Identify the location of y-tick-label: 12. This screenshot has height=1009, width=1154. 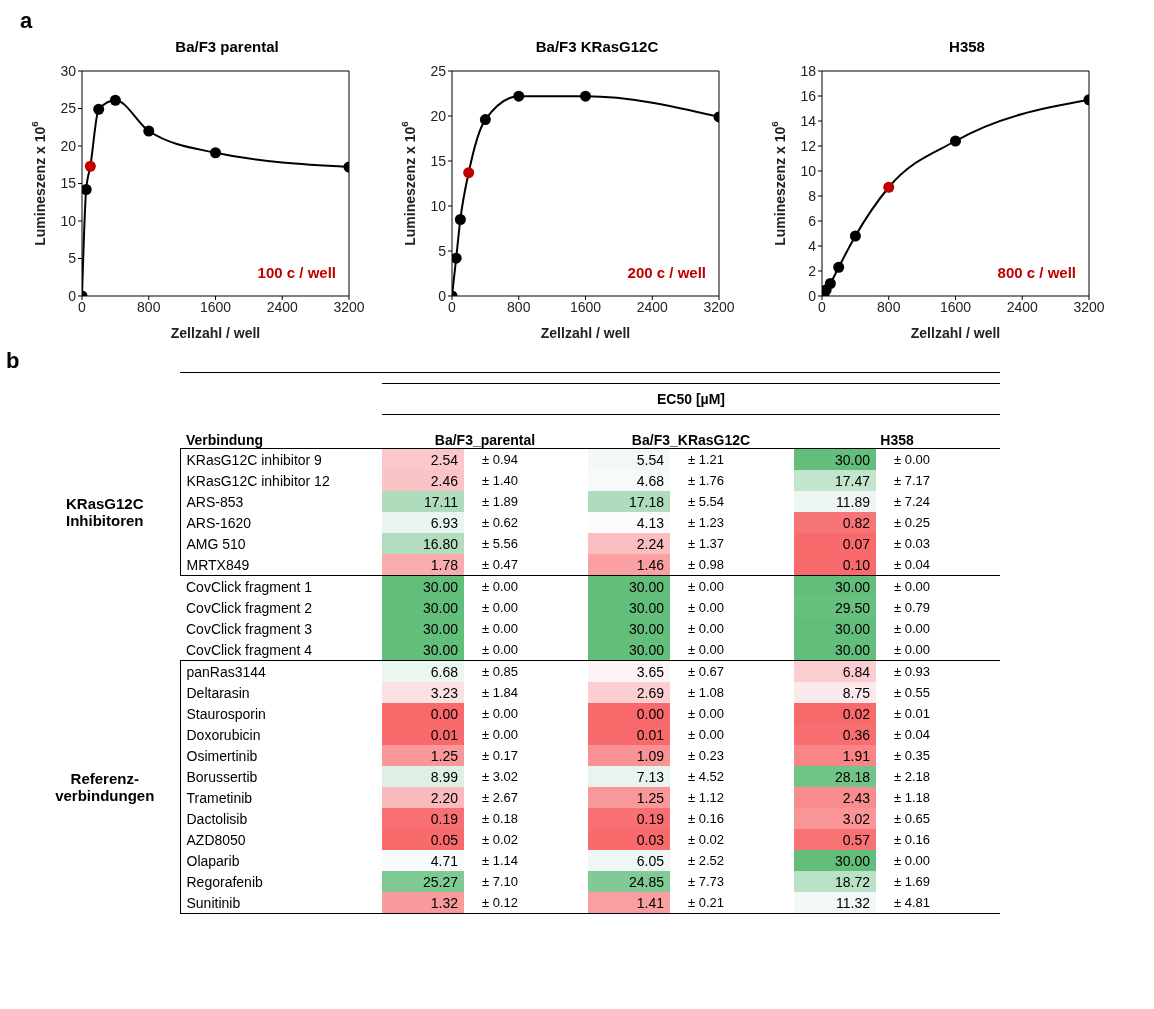
(808, 145).